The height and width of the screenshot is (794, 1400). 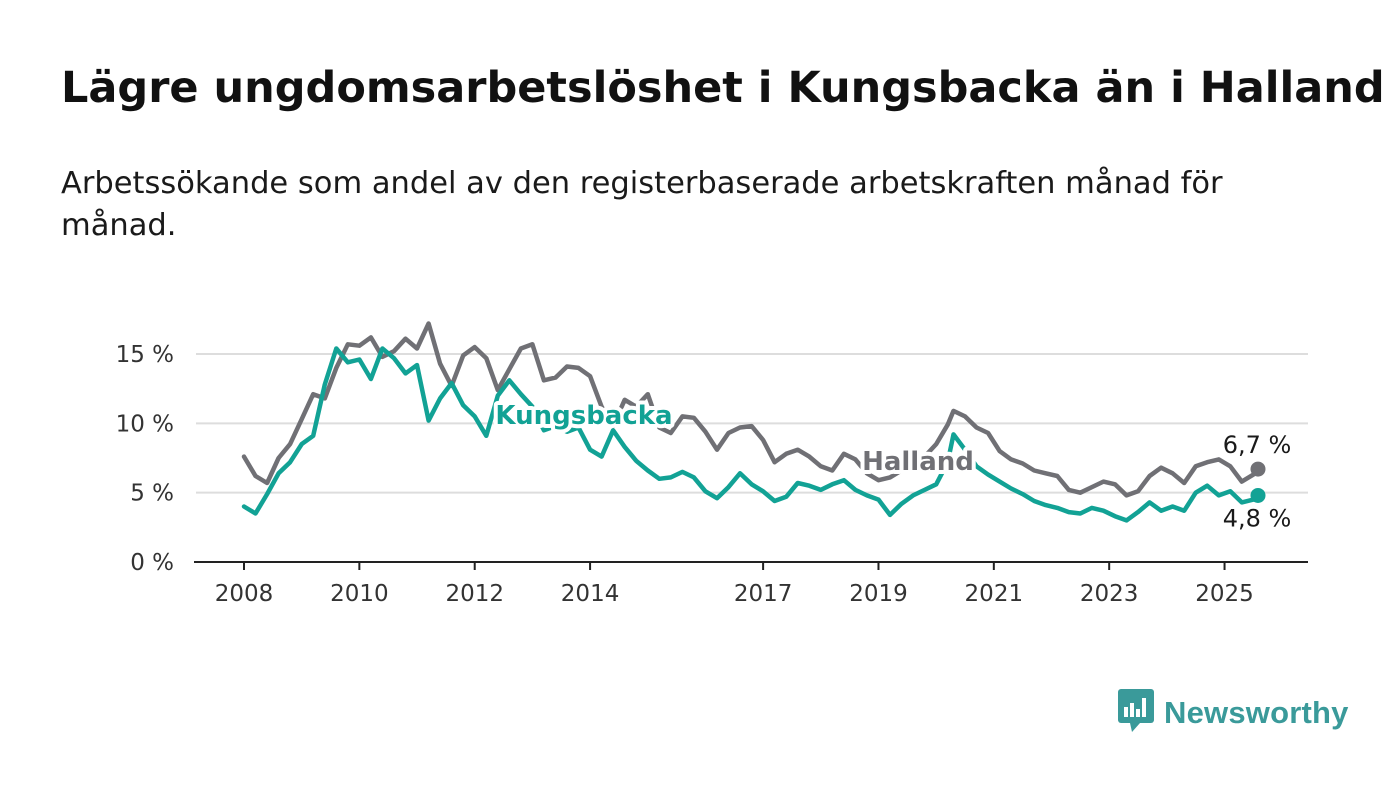 I want to click on end-point-halland, so click(x=1258, y=469).